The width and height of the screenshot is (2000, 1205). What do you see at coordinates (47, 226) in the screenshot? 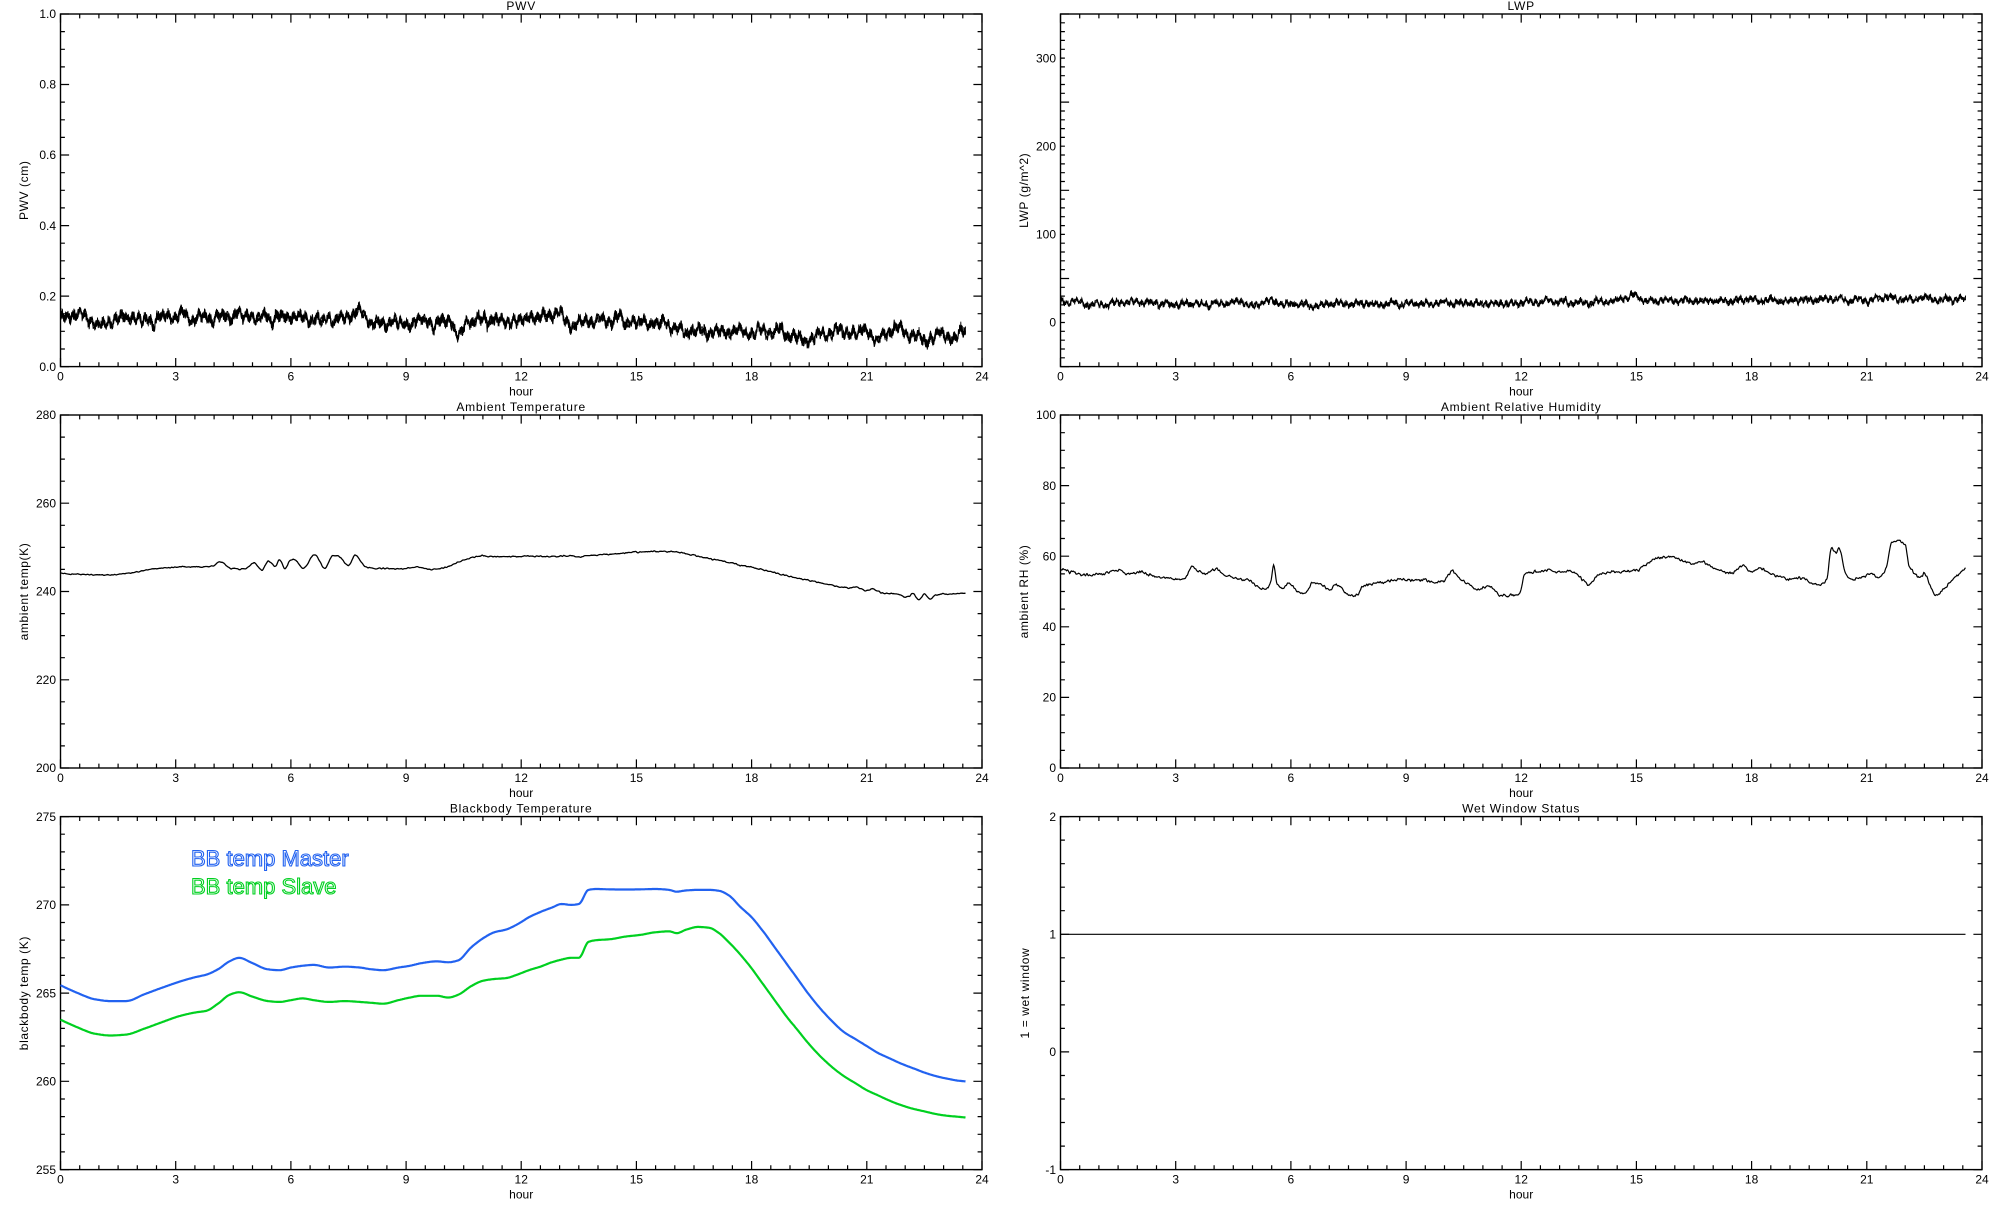
I see `svg-text: 0.4` at bounding box center [47, 226].